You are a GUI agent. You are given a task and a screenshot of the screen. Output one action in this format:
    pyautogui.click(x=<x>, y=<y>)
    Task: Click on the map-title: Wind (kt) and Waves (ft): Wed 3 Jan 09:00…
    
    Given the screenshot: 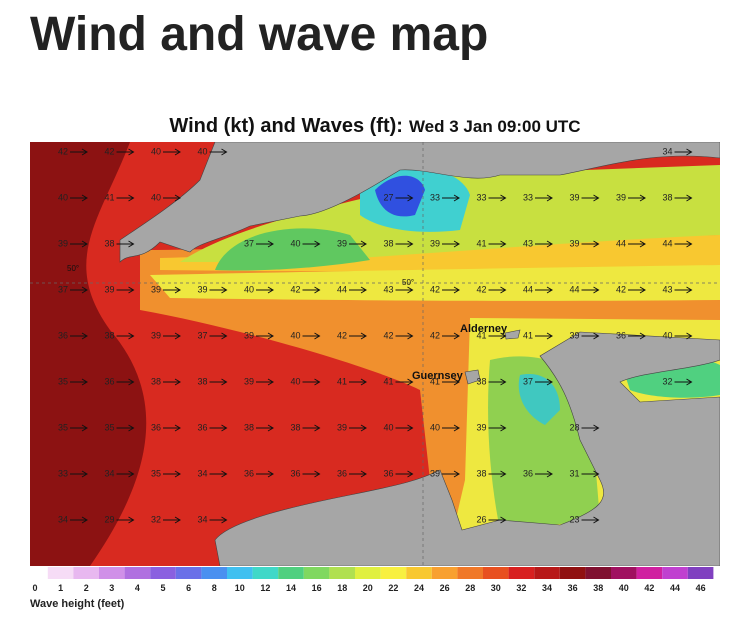 What is the action you would take?
    pyautogui.click(x=374, y=126)
    